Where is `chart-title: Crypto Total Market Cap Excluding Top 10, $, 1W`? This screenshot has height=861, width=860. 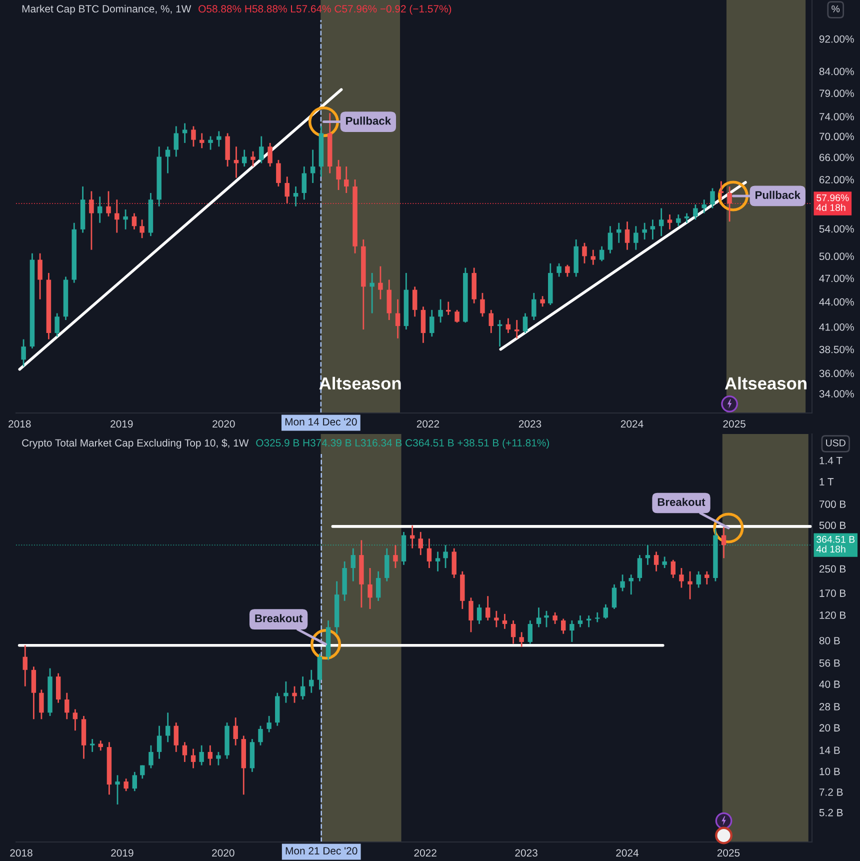 chart-title: Crypto Total Market Cap Excluding Top 10, $, 1W is located at coordinates (135, 443).